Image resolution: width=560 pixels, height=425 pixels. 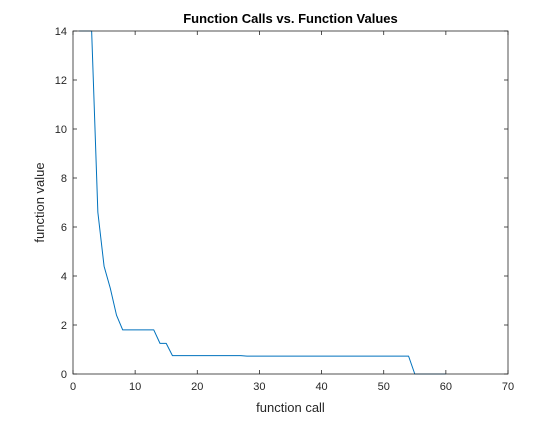 I want to click on x-tick-label: 50, so click(x=384, y=387).